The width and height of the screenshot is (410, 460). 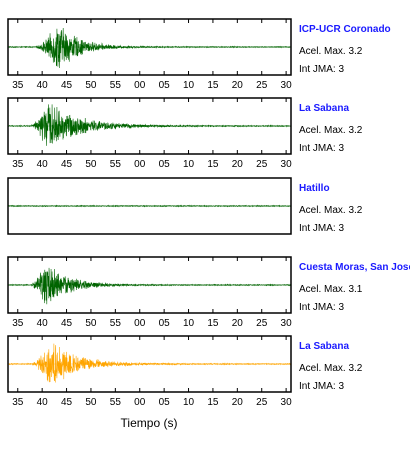 I want to click on station-name: Cuesta Moras, San José, so click(x=354, y=267).